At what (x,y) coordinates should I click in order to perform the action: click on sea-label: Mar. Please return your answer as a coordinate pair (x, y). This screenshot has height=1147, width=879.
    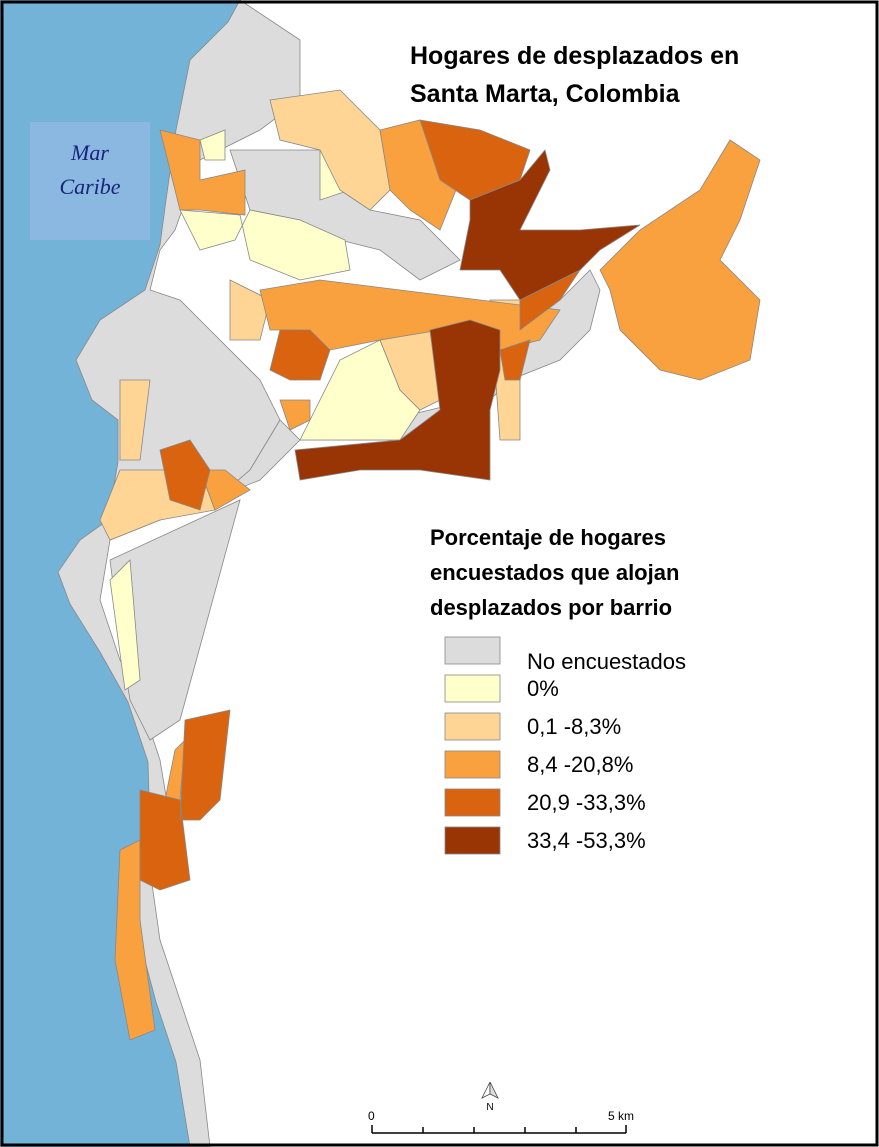
    Looking at the image, I should click on (89, 152).